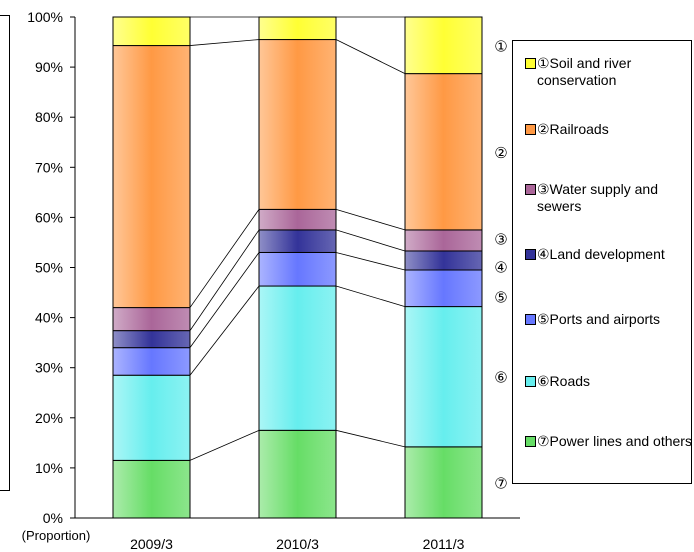  What do you see at coordinates (609, 129) in the screenshot?
I see `legend-entry: ②Railroads` at bounding box center [609, 129].